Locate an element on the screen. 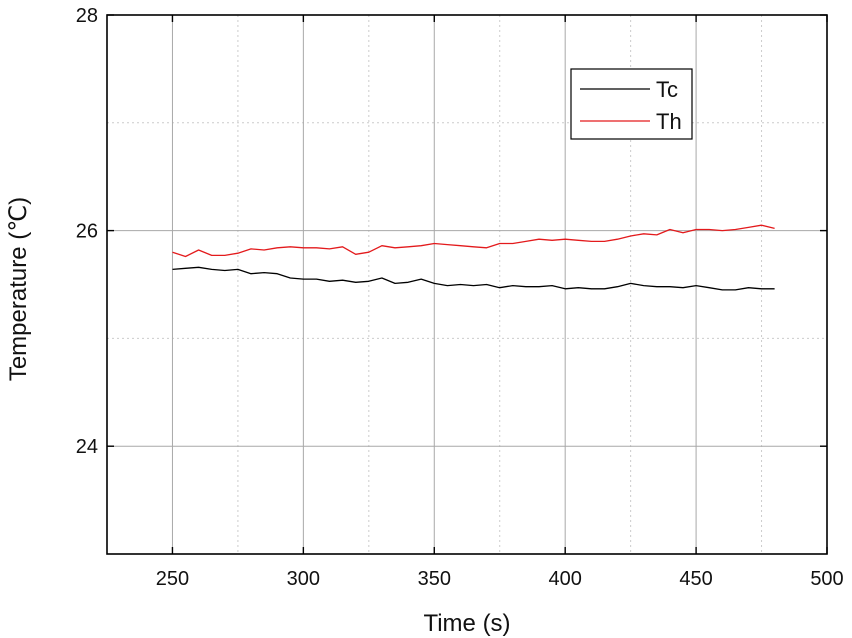 This screenshot has width=852, height=638. x-tick-label: 400 is located at coordinates (564, 579).